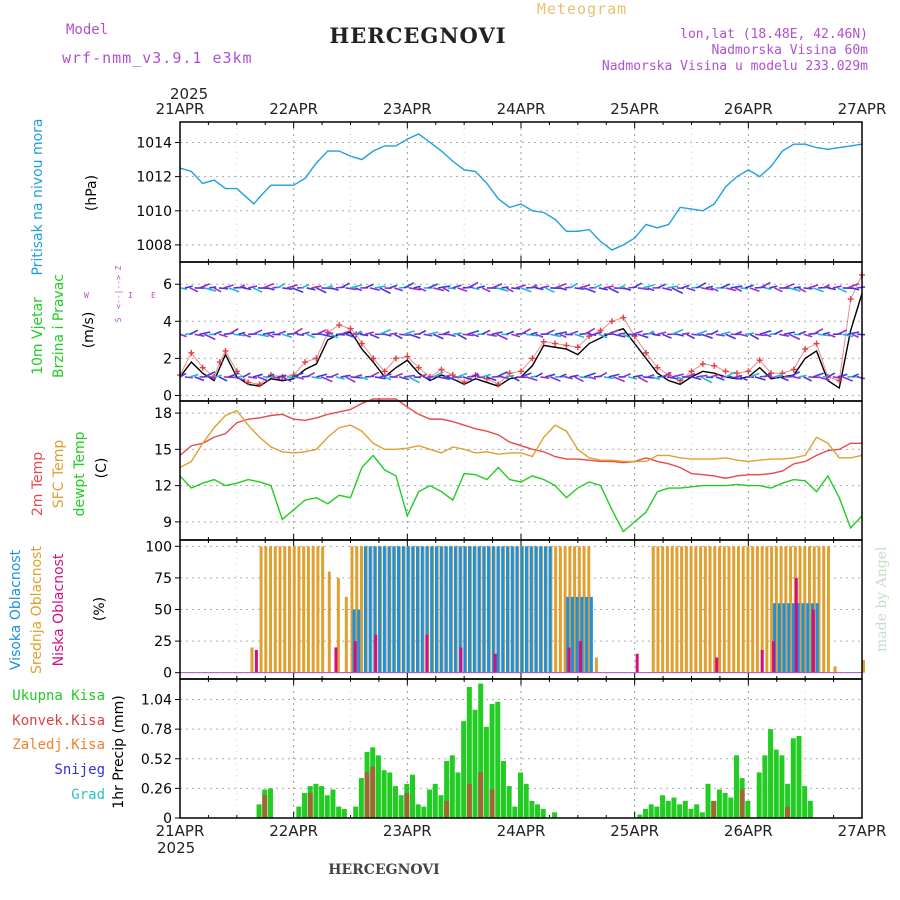 Image resolution: width=900 pixels, height=900 pixels. Describe the element at coordinates (499, 192) in the screenshot. I see `pressure-panel: 1008 1010 1012 1014` at that location.